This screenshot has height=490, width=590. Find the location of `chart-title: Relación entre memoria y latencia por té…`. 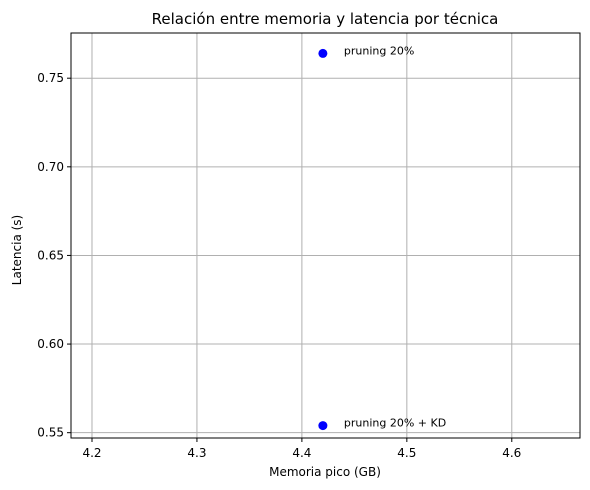

chart-title: Relación entre memoria y latencia por té… is located at coordinates (325, 19).